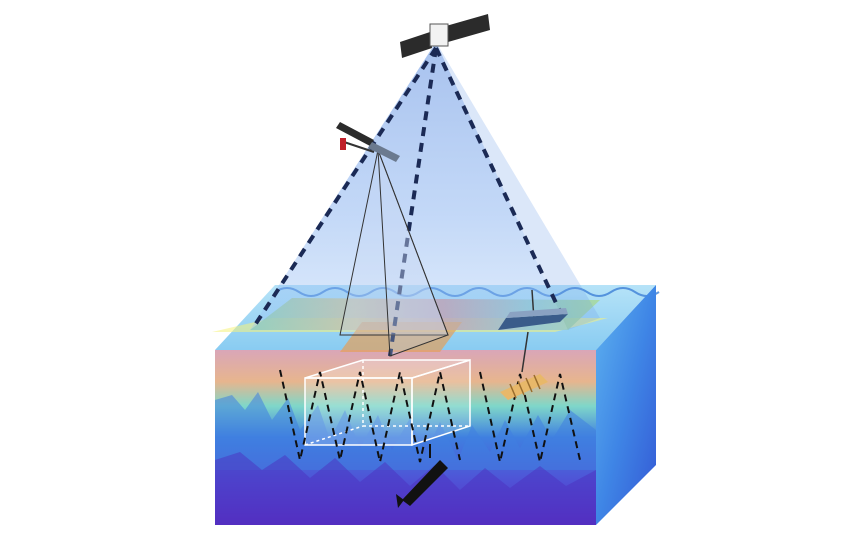 Image resolution: width=852 pixels, height=542 pixels. What do you see at coordinates (394, 252) in the screenshot?
I see `drone-footprint-cone` at bounding box center [394, 252].